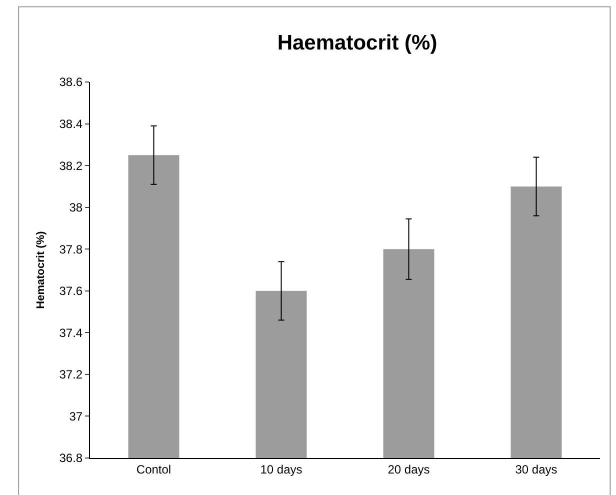 This screenshot has width=616, height=495. Describe the element at coordinates (71, 123) in the screenshot. I see `y-tick-label: 38.4` at that location.